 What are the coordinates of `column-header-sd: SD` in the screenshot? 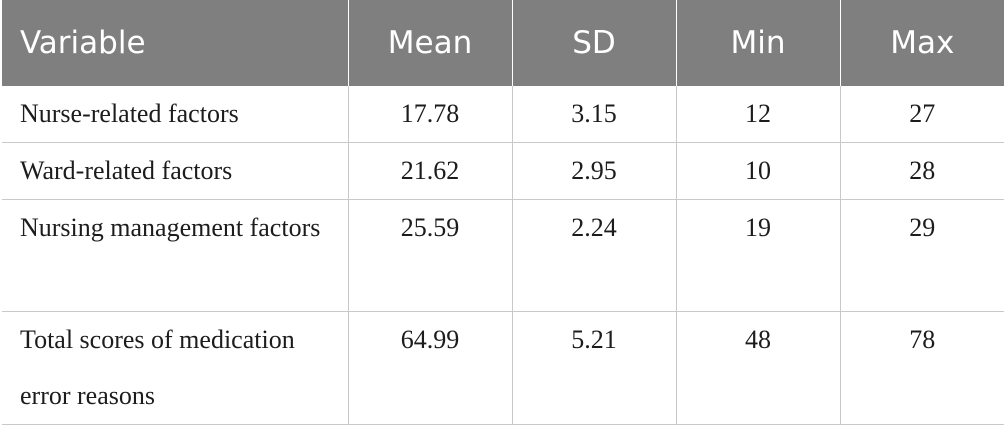 It's located at (594, 43).